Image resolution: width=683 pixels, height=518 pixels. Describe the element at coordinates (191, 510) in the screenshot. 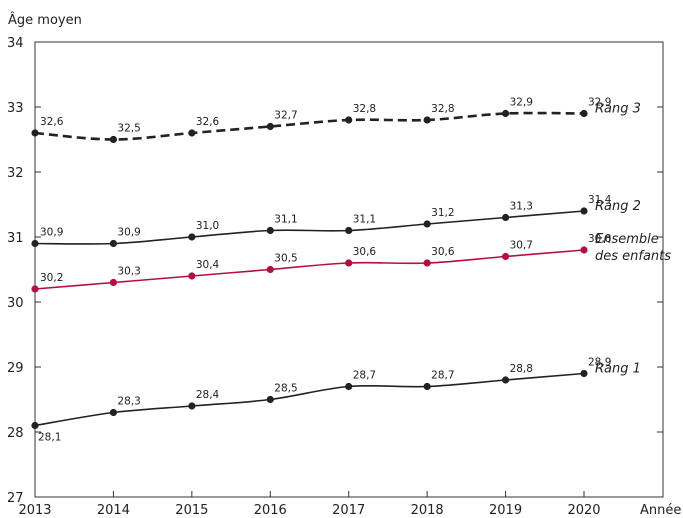

I see `x-tick-label: 2015` at that location.